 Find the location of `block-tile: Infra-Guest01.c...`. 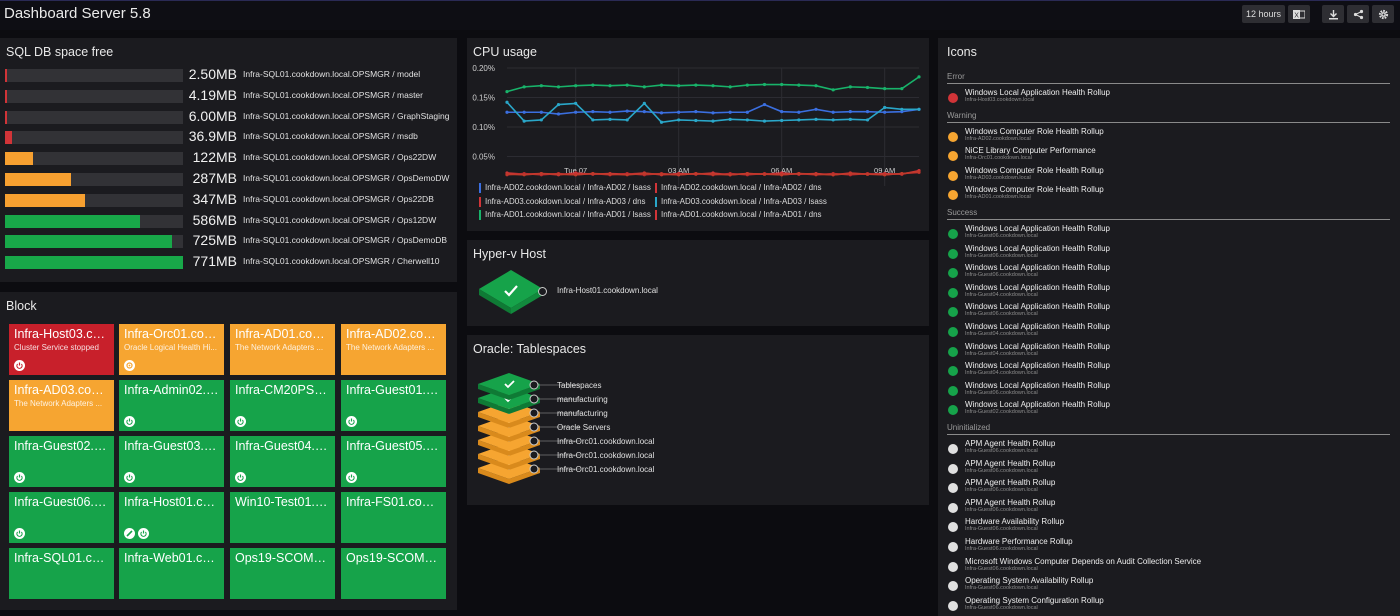

block-tile: Infra-Guest01.c... is located at coordinates (393, 405).